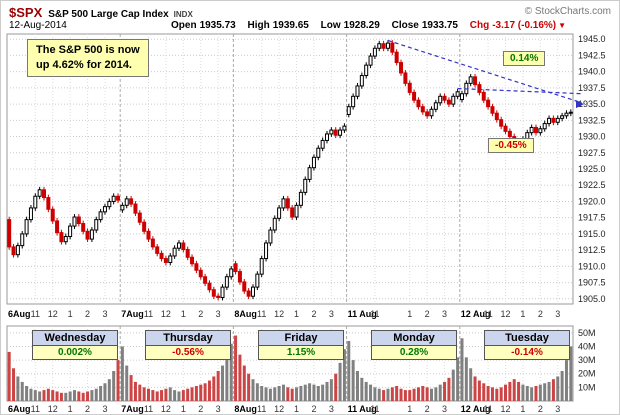 The width and height of the screenshot is (620, 415). I want to click on stockcharts-credit: © StockCharts.com, so click(567, 11).